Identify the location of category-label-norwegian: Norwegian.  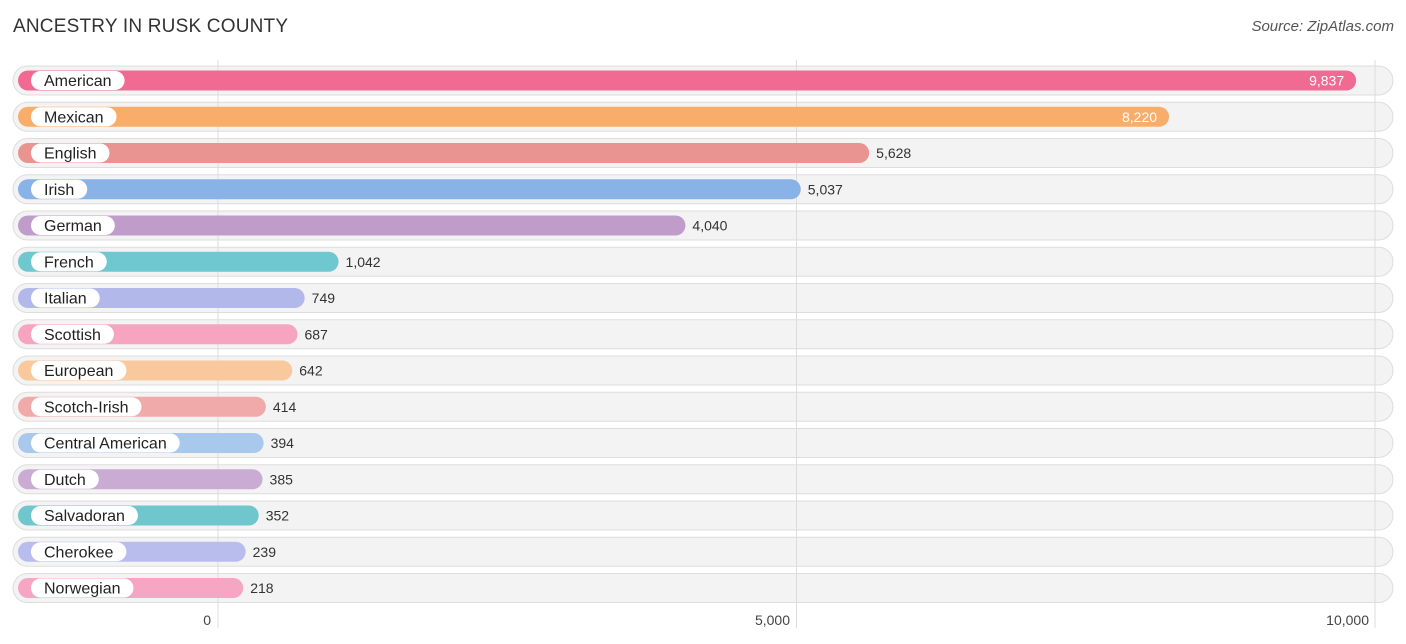
(82, 589).